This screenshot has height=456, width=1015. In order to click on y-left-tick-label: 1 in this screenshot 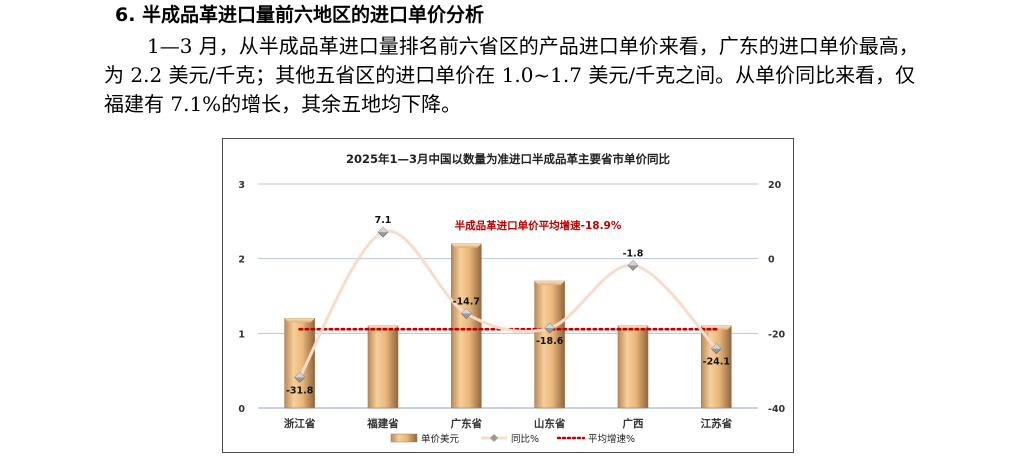, I will do `click(241, 334)`.